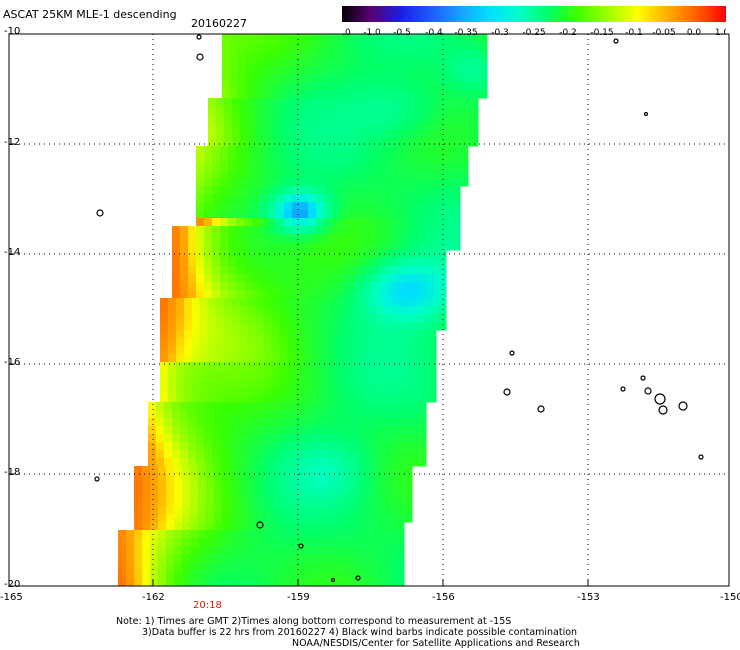 This screenshot has height=650, width=740. I want to click on lon-label: -150, so click(730, 597).